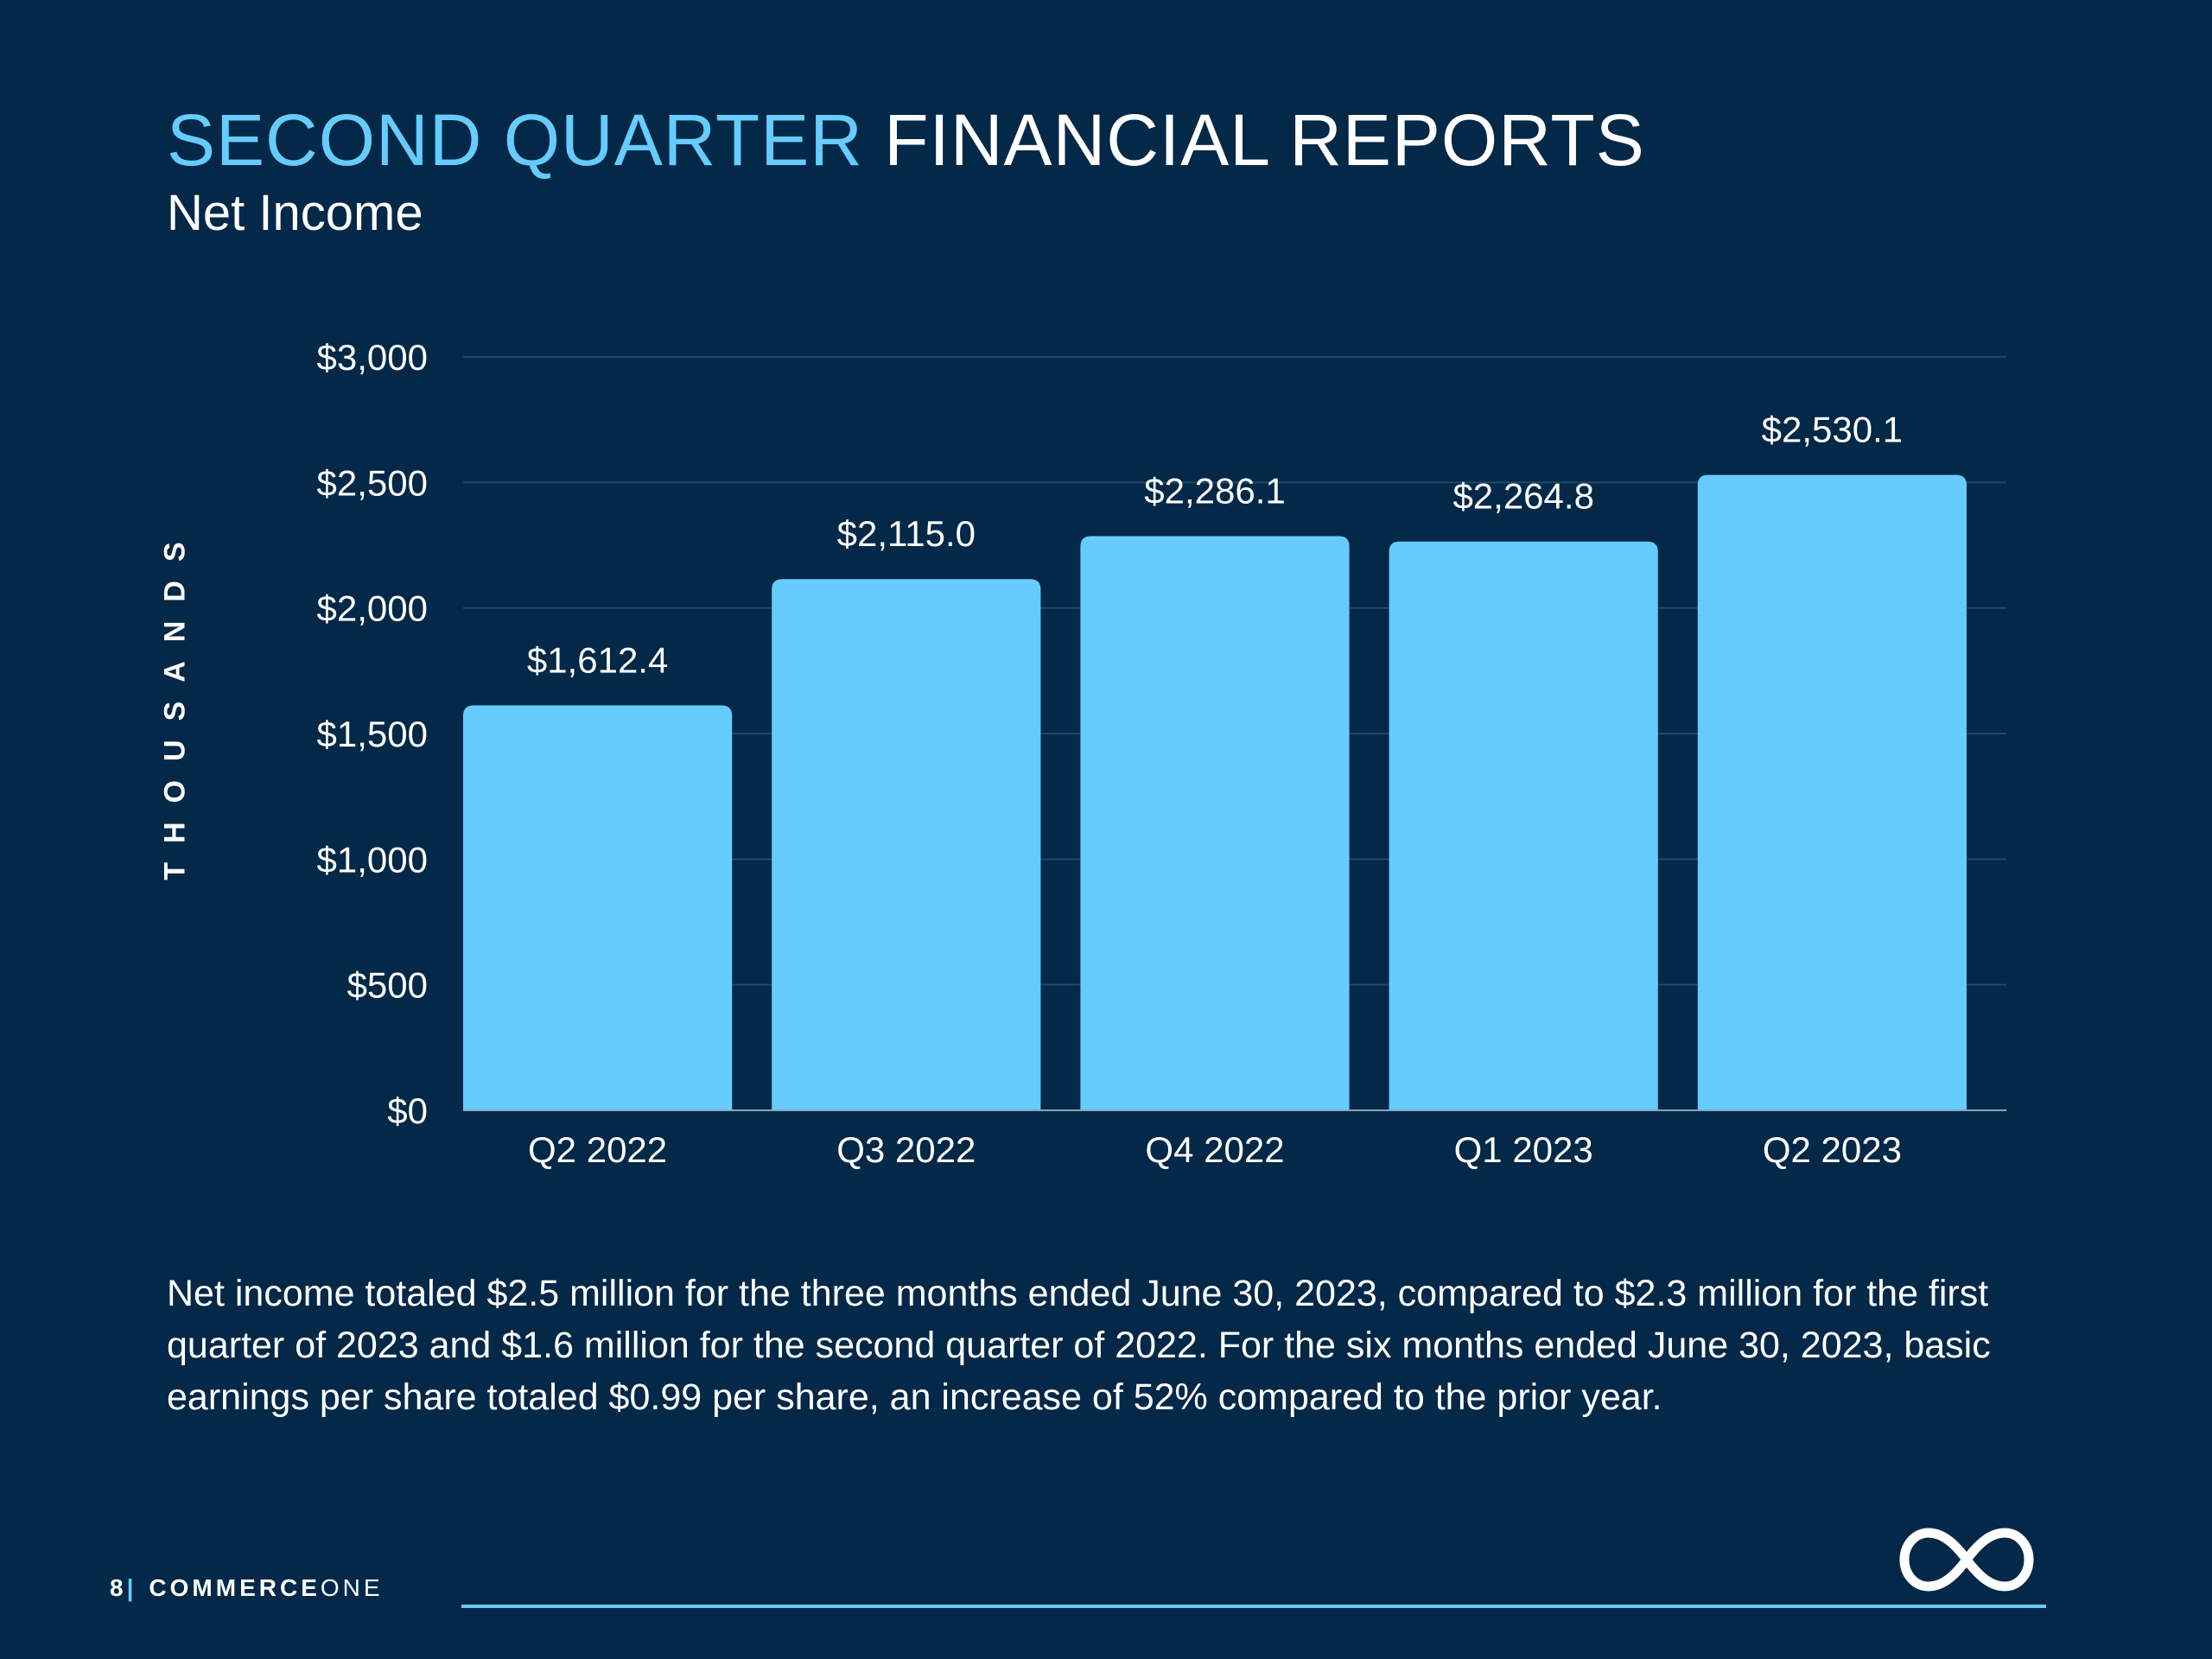 This screenshot has width=2212, height=1659. I want to click on title-accent: SECOND QUARTER, so click(515, 140).